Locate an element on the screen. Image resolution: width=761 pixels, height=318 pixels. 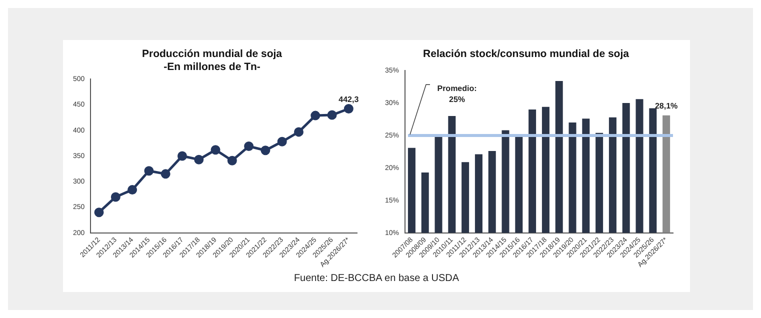
chart-title: Producción mundial de soja is located at coordinates (212, 54).